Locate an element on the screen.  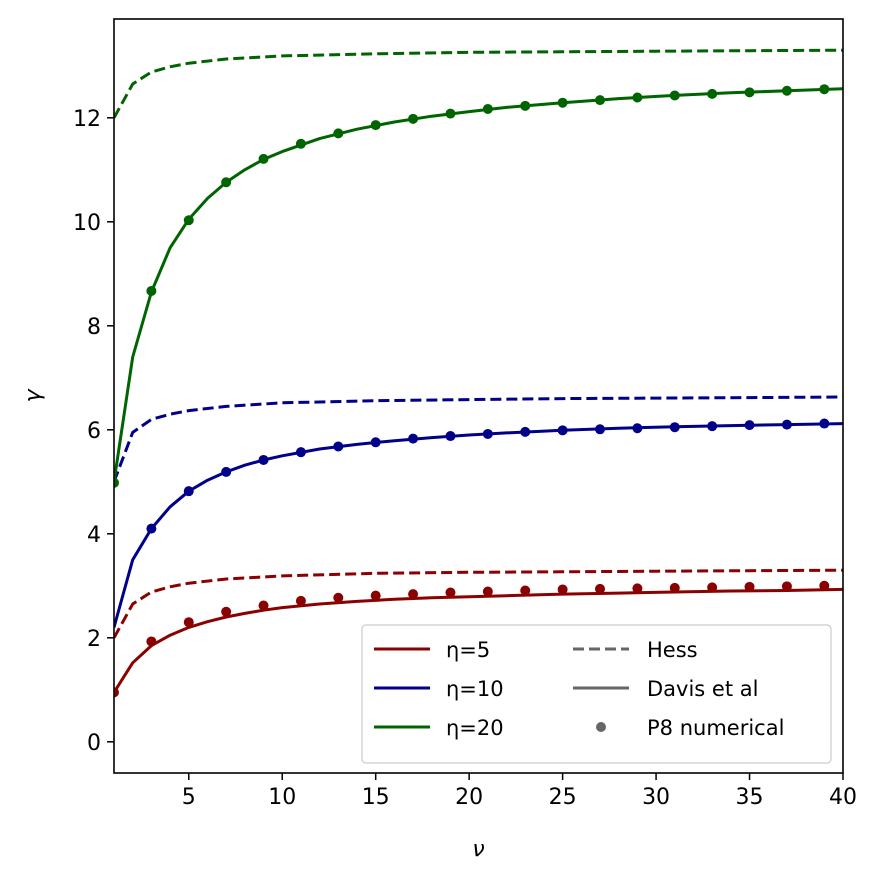
legend-label-eta10: η=10 is located at coordinates (475, 689).